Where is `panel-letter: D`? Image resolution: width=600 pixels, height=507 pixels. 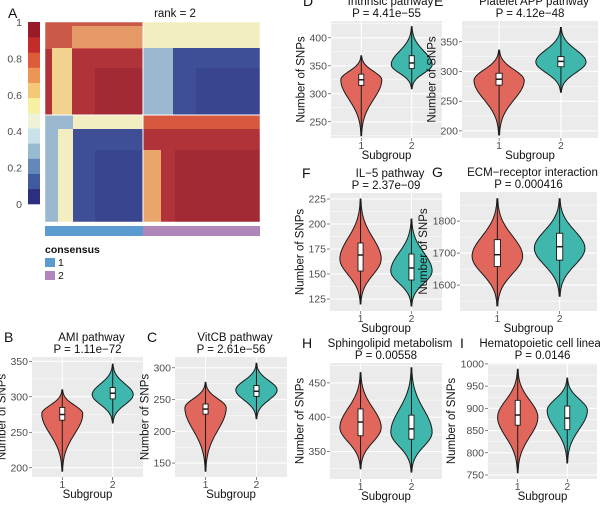
panel-letter: D is located at coordinates (308, 4).